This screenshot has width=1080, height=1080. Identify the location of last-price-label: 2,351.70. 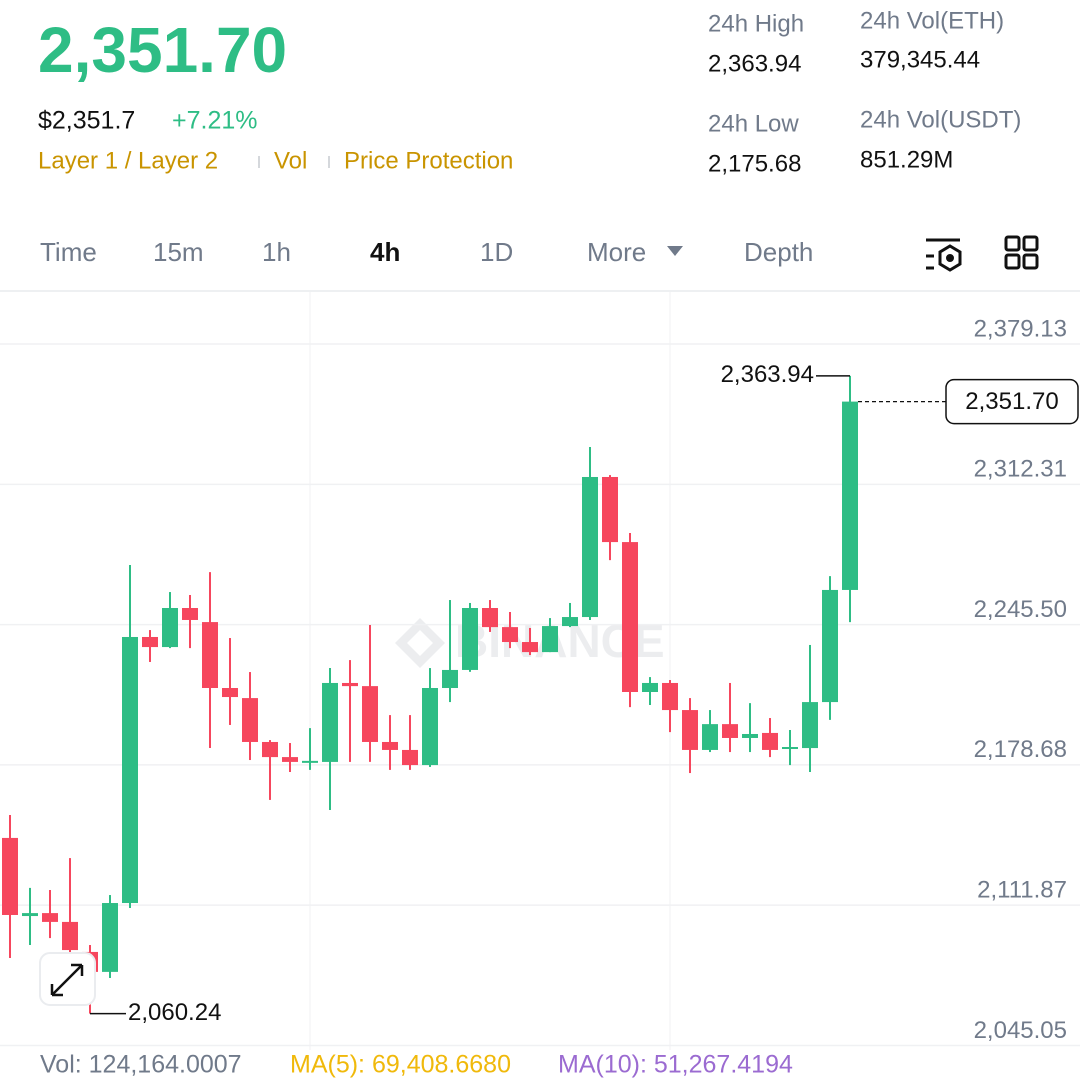
(1011, 401).